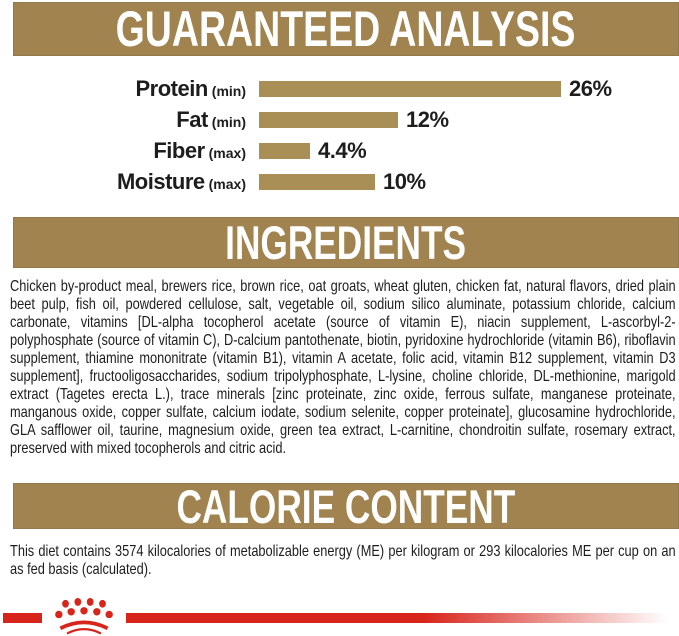  I want to click on bar-protein, so click(410, 88).